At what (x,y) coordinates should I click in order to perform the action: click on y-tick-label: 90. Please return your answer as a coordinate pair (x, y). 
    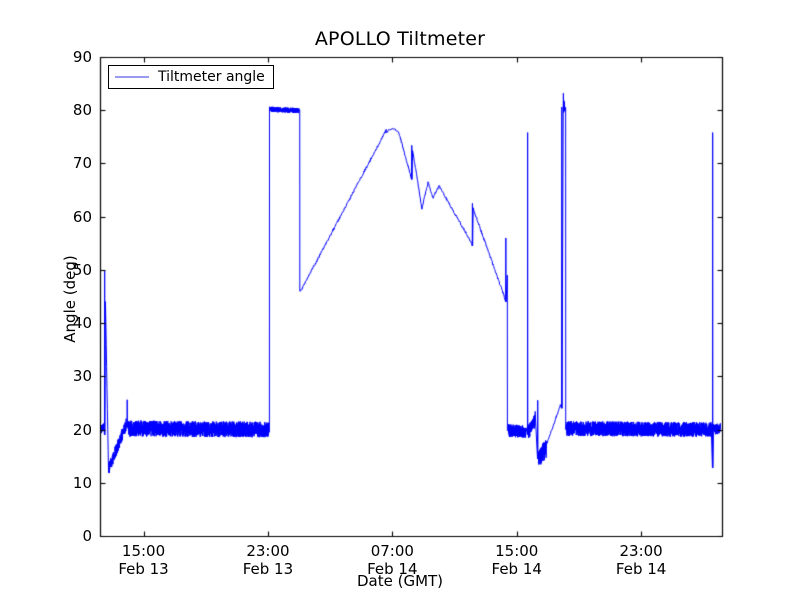
    Looking at the image, I should click on (82, 57).